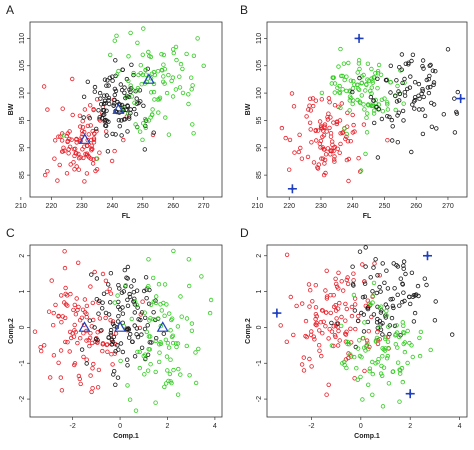  What do you see at coordinates (112, 206) in the screenshot?
I see `x-tick-label: 240` at bounding box center [112, 206].